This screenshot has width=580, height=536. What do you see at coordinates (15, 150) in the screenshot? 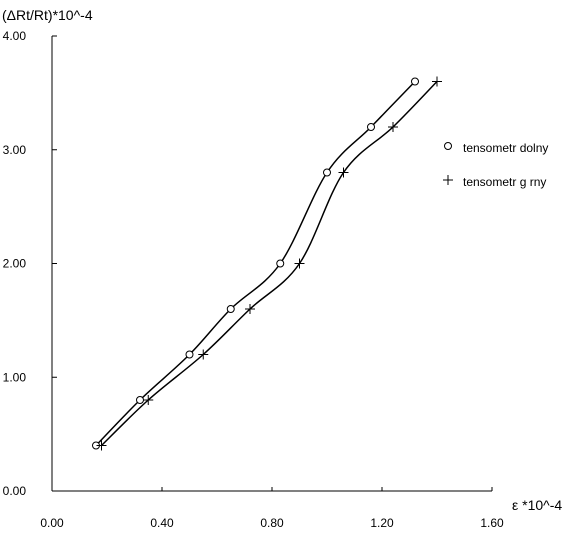
I see `y-tick-label: 3.00` at bounding box center [15, 150].